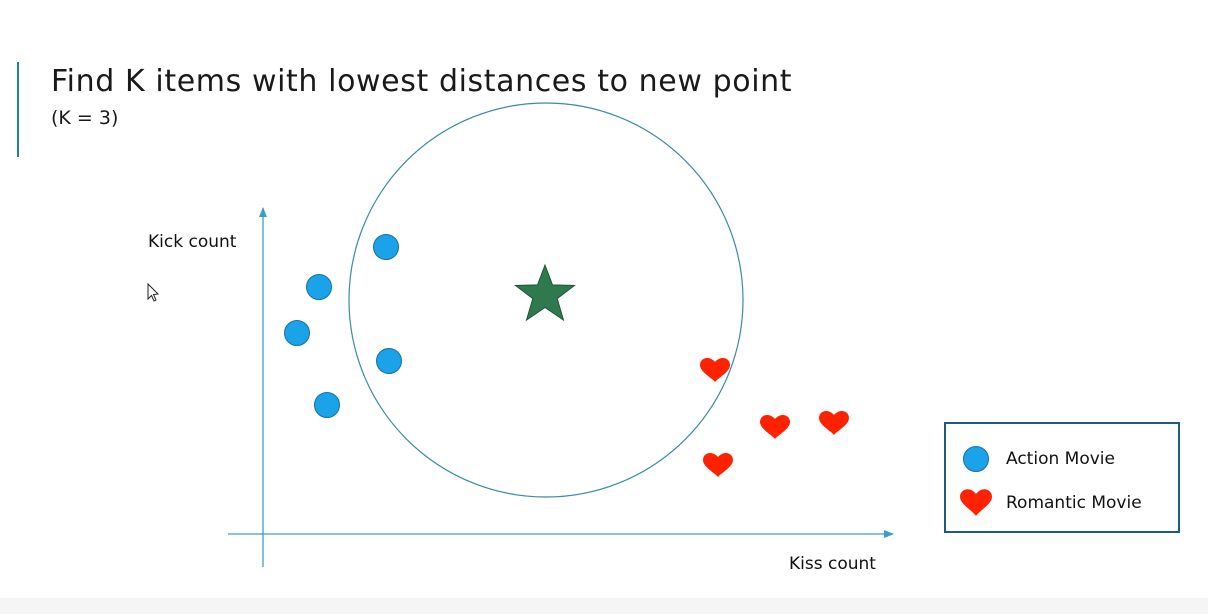 The width and height of the screenshot is (1208, 614). I want to click on legend-item-romantic: Romantic Movie, so click(1044, 503).